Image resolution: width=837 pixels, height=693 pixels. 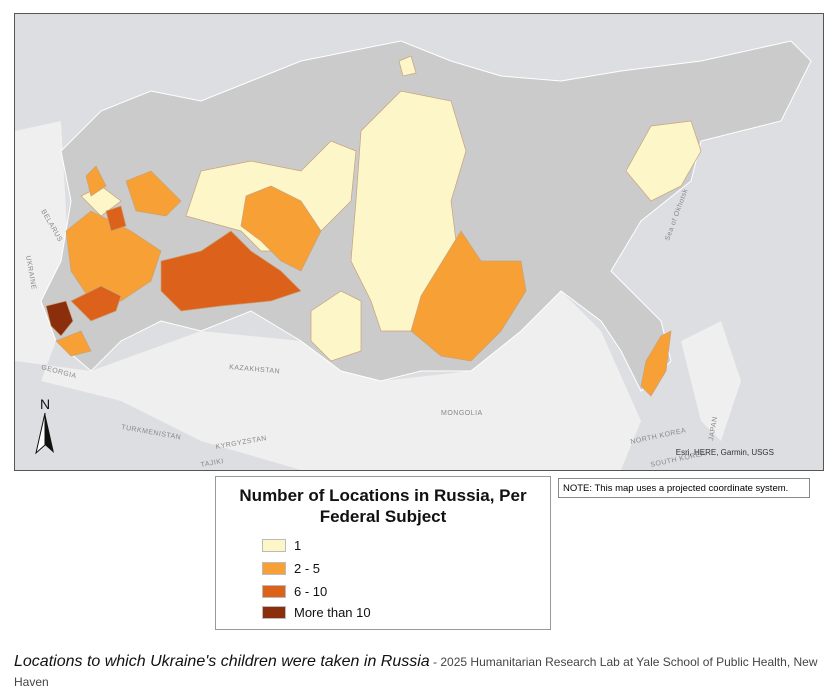 I want to click on map-label: TAJIKI, so click(x=212, y=463).